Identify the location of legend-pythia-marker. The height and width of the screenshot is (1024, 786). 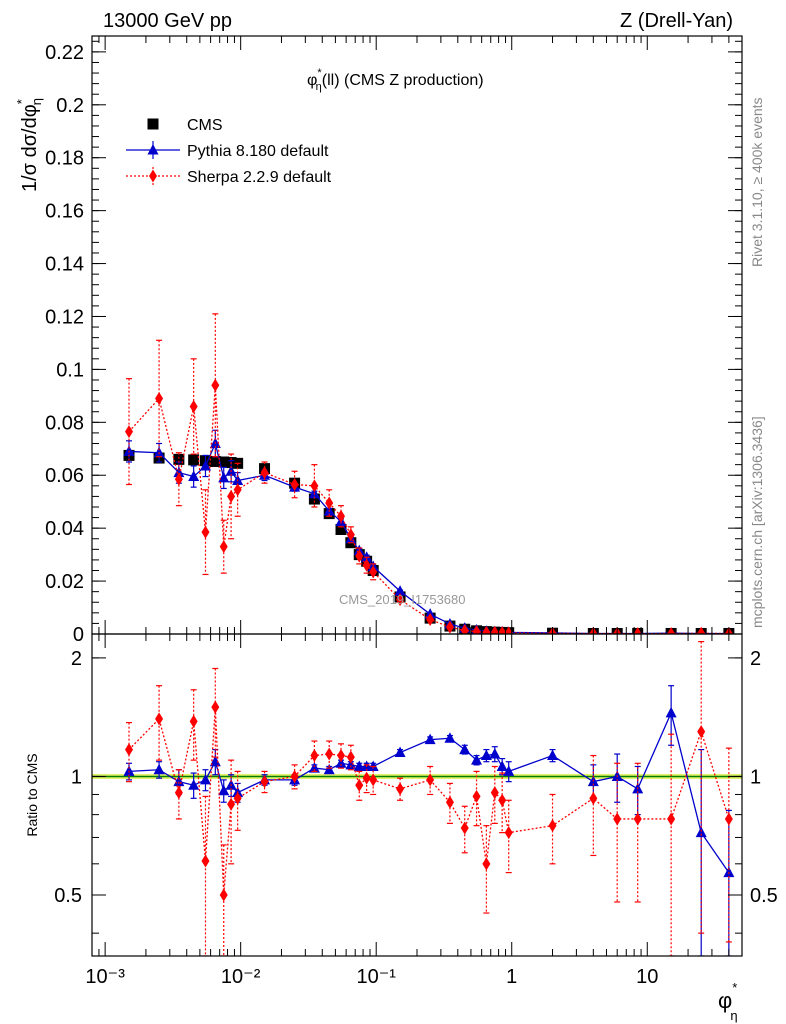
(153, 149).